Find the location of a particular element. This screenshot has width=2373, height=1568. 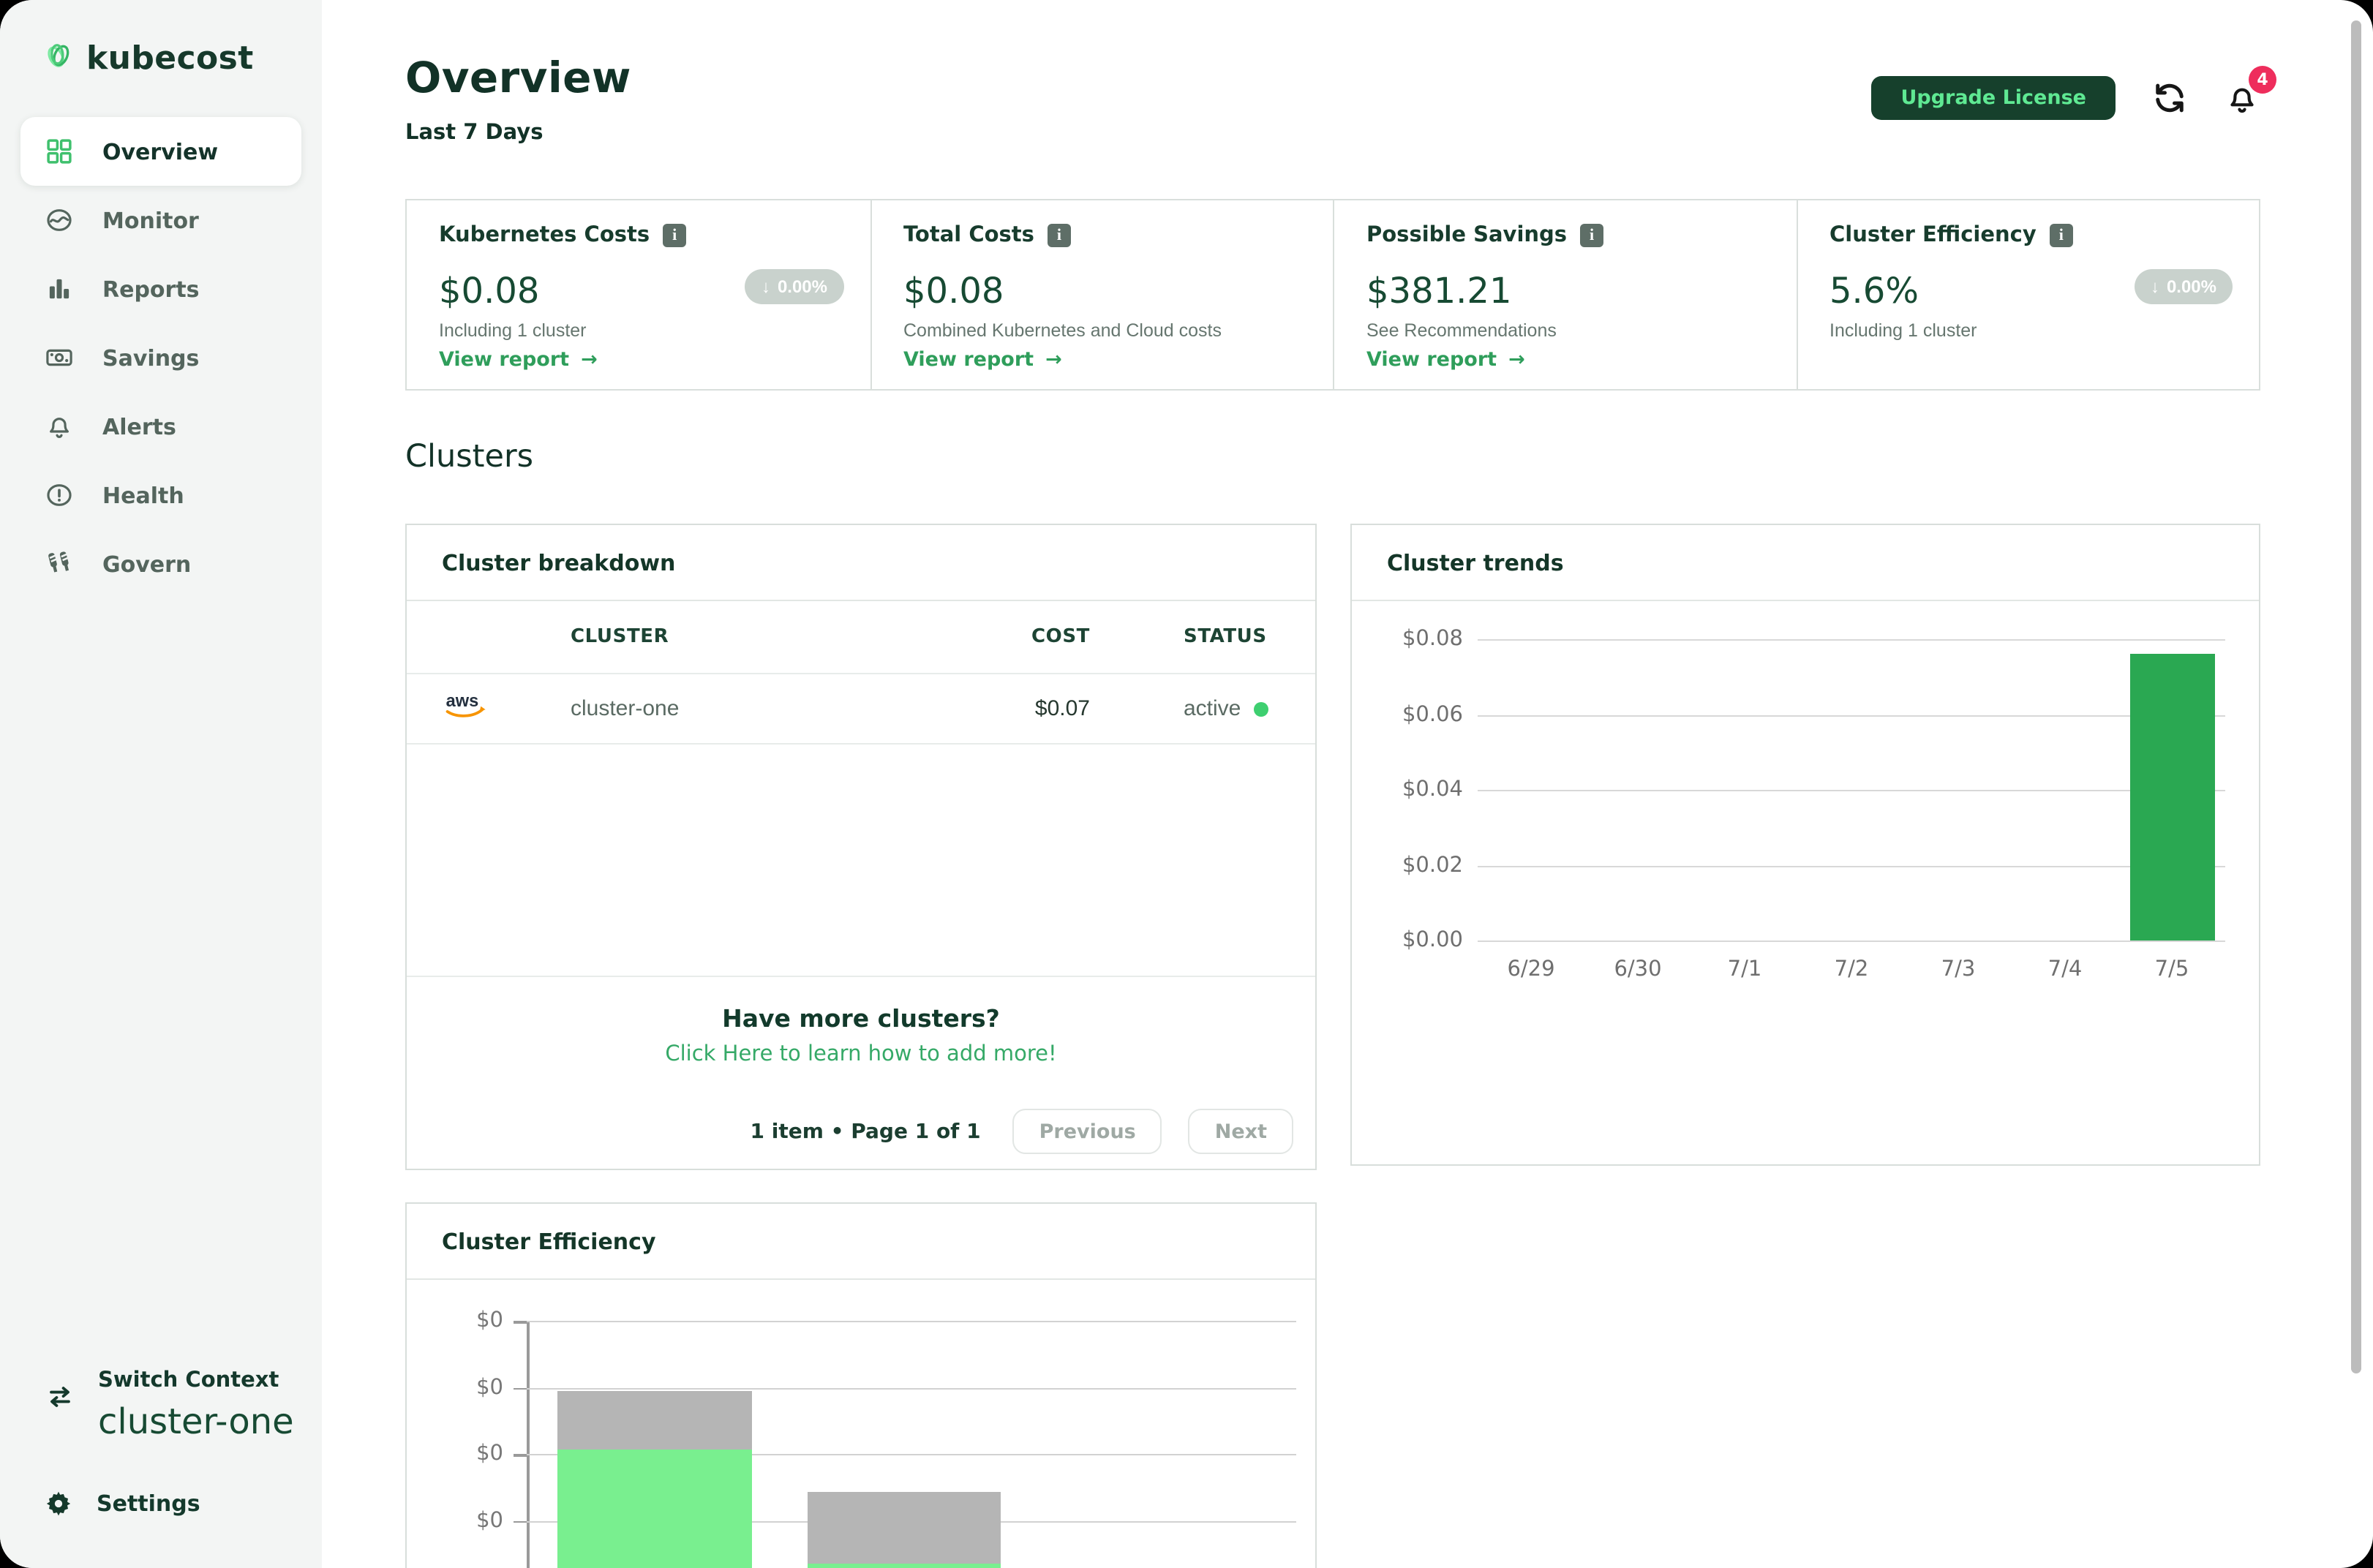

column-header-status: STATUS is located at coordinates (1225, 637).